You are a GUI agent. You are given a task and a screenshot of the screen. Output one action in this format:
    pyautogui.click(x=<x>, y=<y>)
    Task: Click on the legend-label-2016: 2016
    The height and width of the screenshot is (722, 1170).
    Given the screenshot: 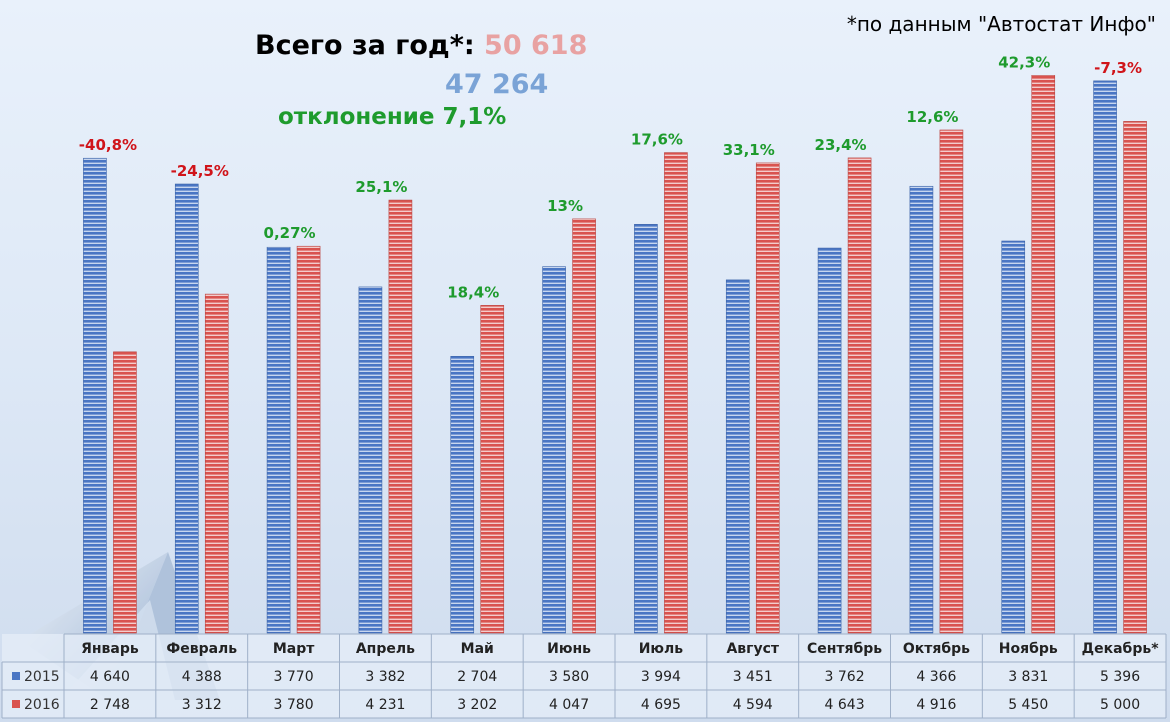 What is the action you would take?
    pyautogui.click(x=42, y=705)
    